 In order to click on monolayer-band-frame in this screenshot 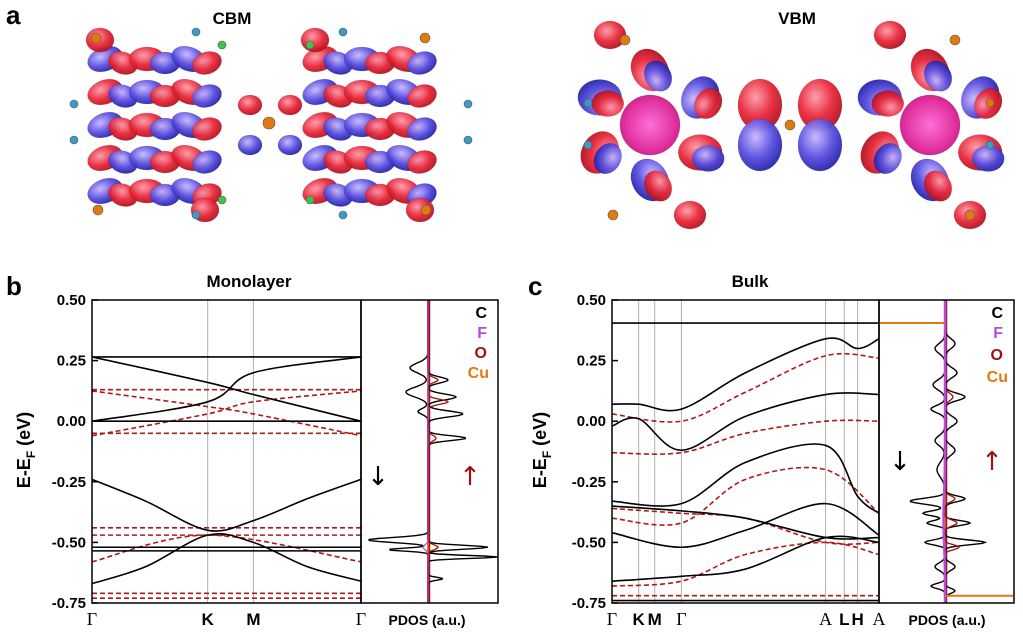, I will do `click(226, 451)`.